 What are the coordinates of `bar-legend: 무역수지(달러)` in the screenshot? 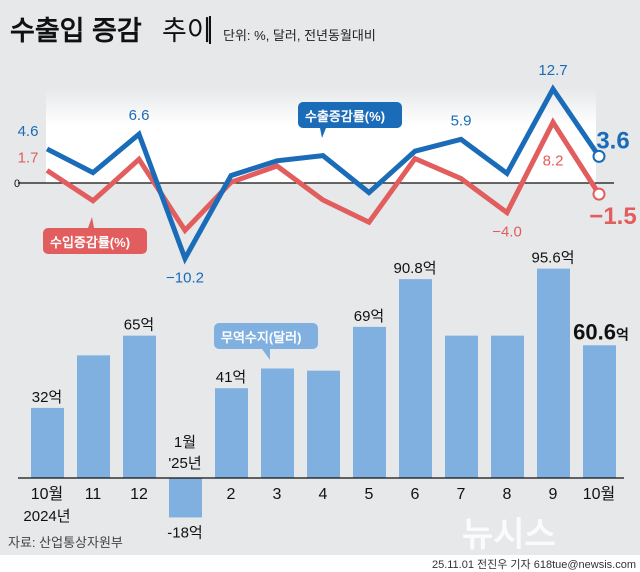 It's located at (266, 341).